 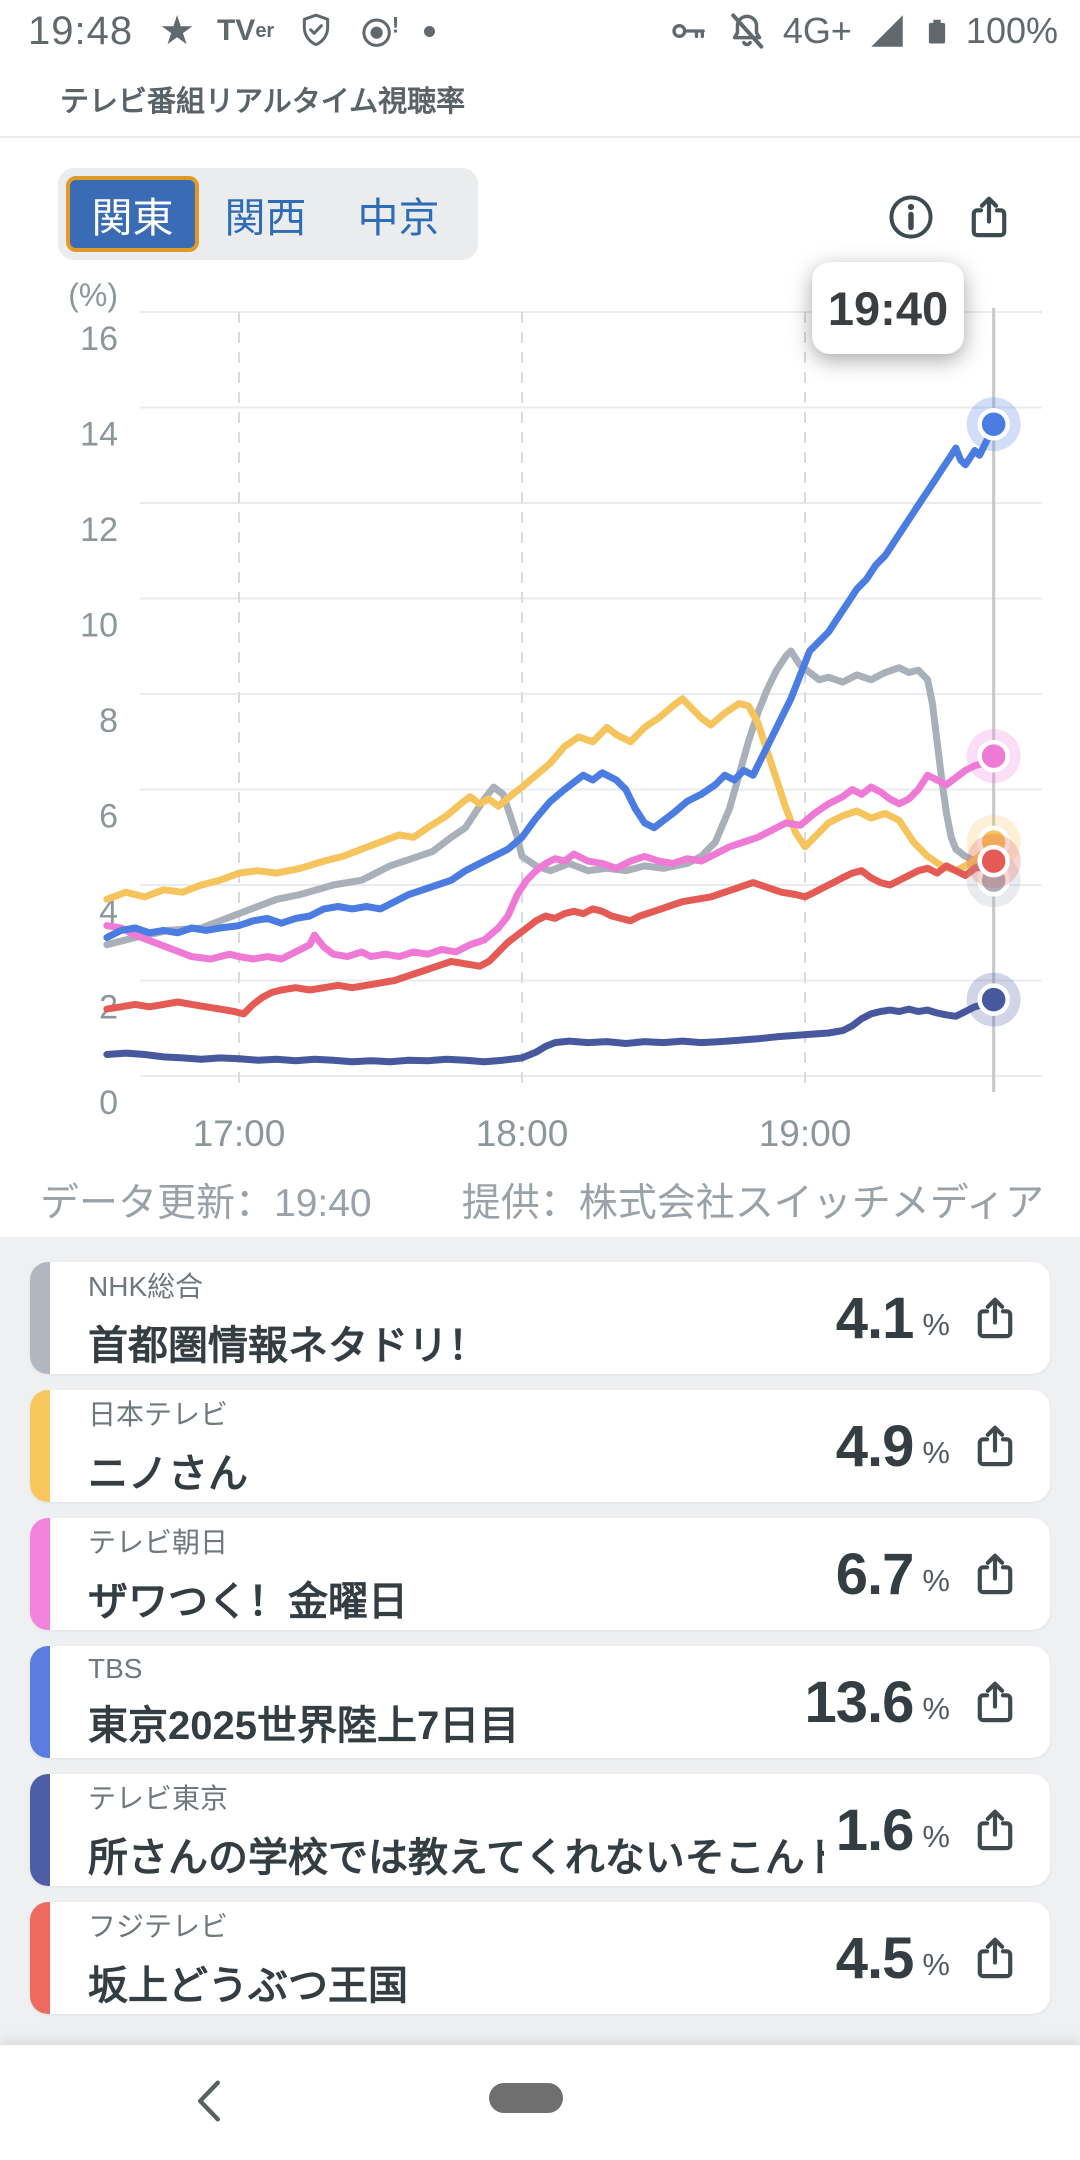 I want to click on rating-value: 6.7, so click(x=875, y=1574).